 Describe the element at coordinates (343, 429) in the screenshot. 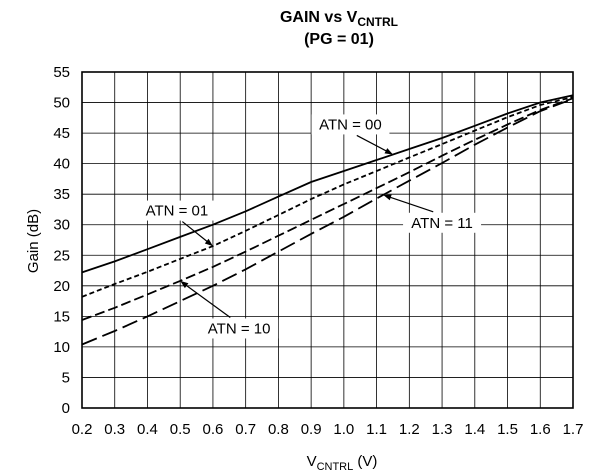

I see `x-tick-label: 1.0` at that location.